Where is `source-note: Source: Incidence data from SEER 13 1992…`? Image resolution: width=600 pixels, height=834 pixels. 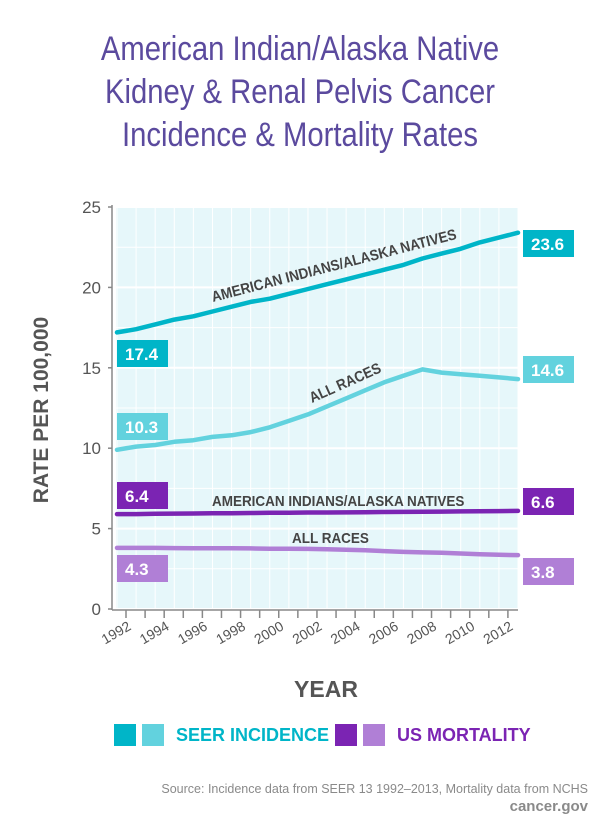 source-note: Source: Incidence data from SEER 13 1992… is located at coordinates (374, 798).